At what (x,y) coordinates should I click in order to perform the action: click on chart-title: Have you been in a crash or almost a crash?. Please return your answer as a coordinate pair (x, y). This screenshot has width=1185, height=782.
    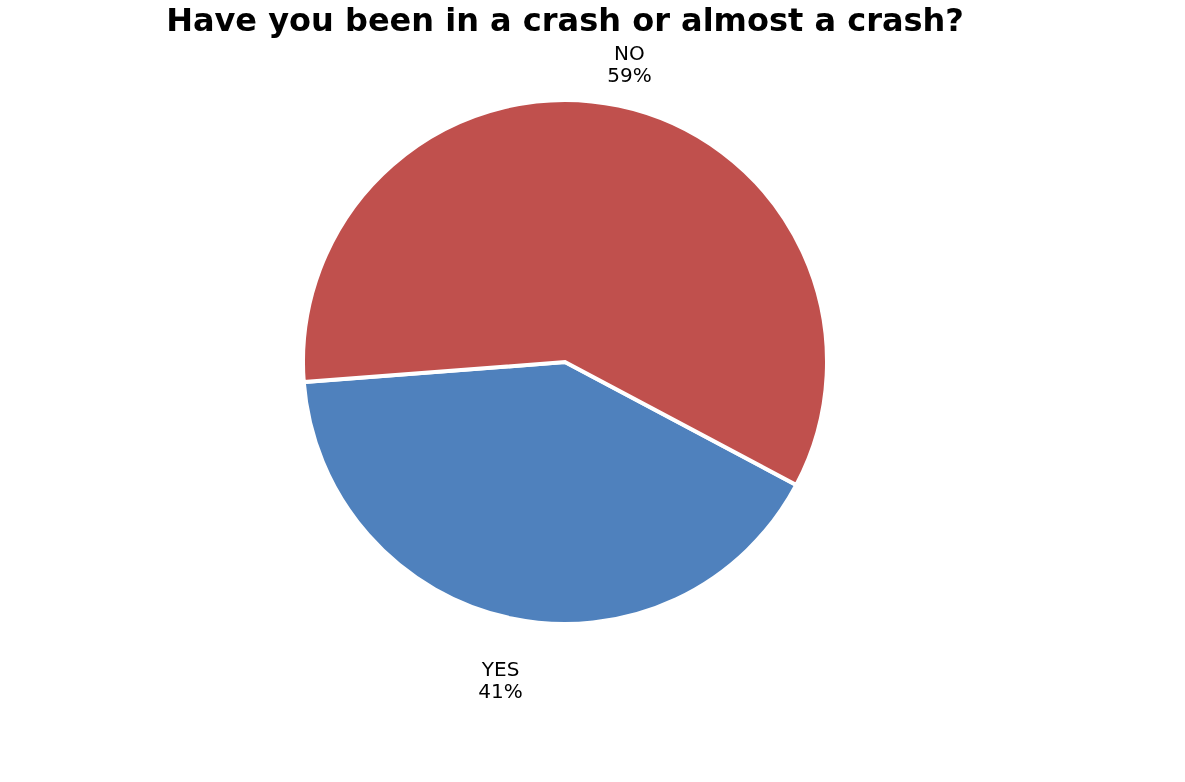
    Looking at the image, I should click on (565, 20).